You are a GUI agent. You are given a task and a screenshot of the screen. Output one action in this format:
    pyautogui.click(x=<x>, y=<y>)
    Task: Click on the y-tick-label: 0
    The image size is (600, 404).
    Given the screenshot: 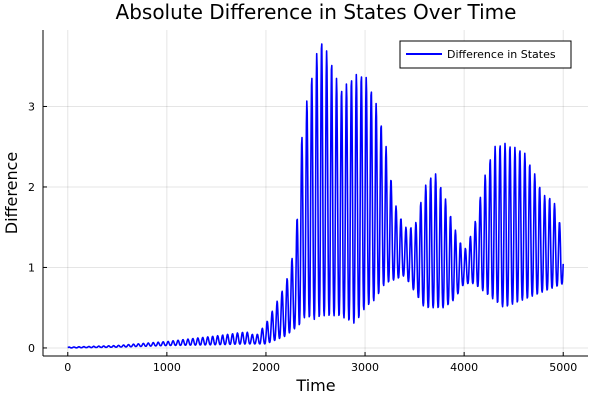 What is the action you would take?
    pyautogui.click(x=31, y=348)
    